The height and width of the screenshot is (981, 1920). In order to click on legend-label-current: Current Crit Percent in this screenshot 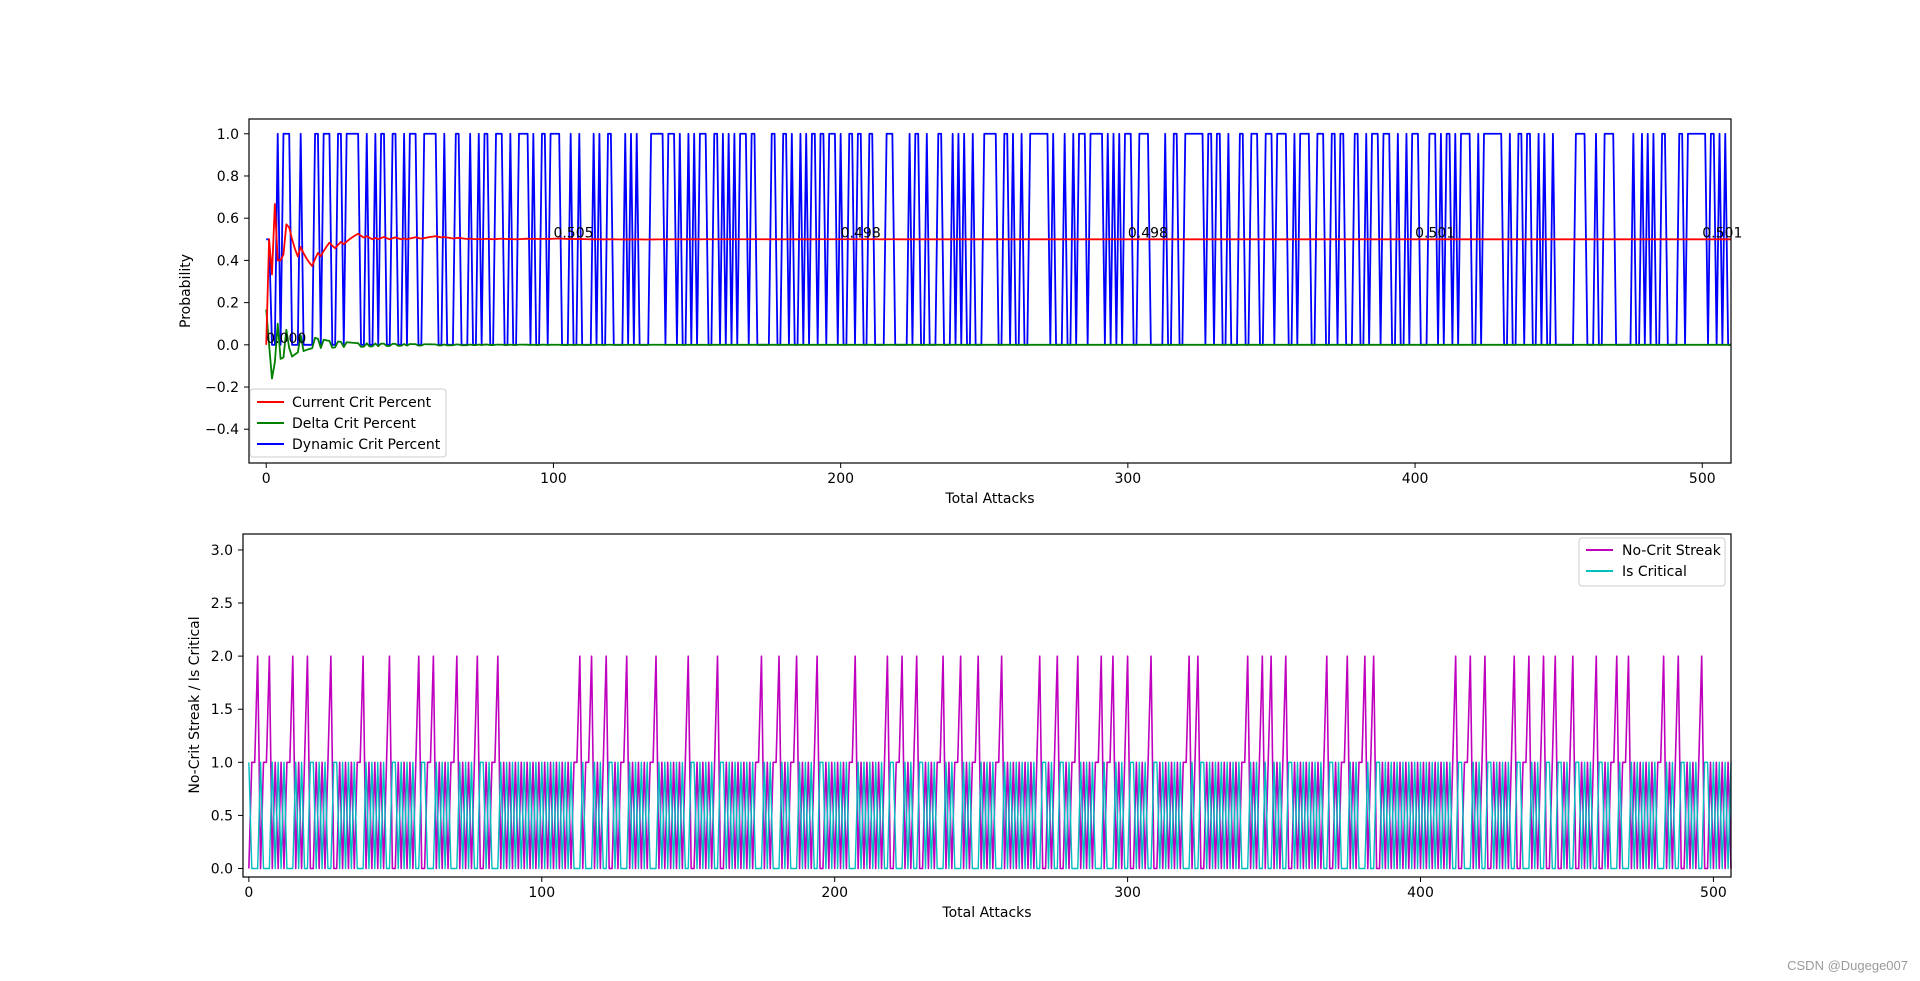, I will do `click(362, 403)`.